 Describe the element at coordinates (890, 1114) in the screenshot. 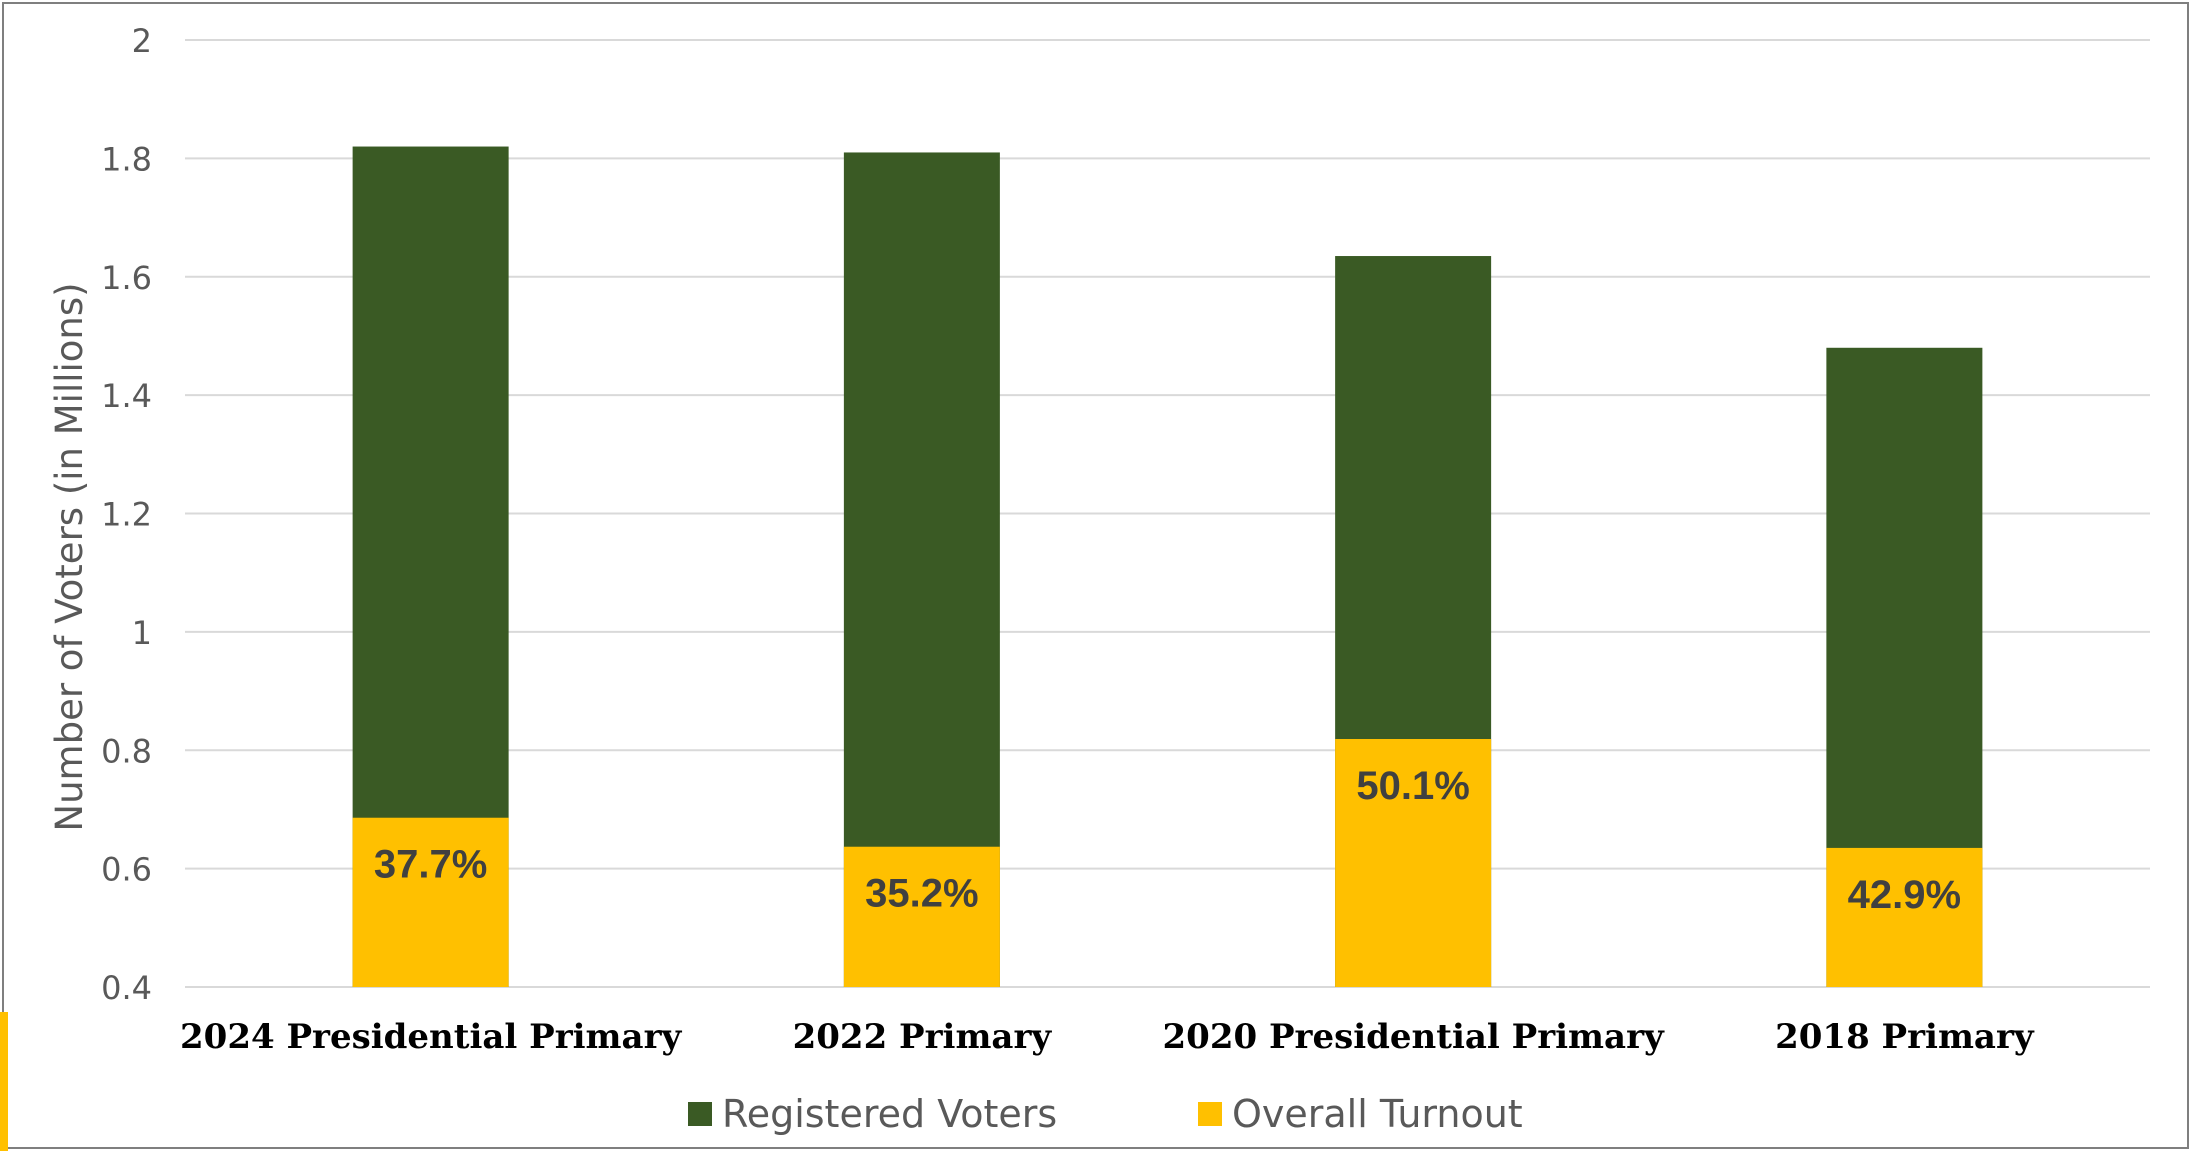

I see `legend-label-registered: Registered Voters` at that location.